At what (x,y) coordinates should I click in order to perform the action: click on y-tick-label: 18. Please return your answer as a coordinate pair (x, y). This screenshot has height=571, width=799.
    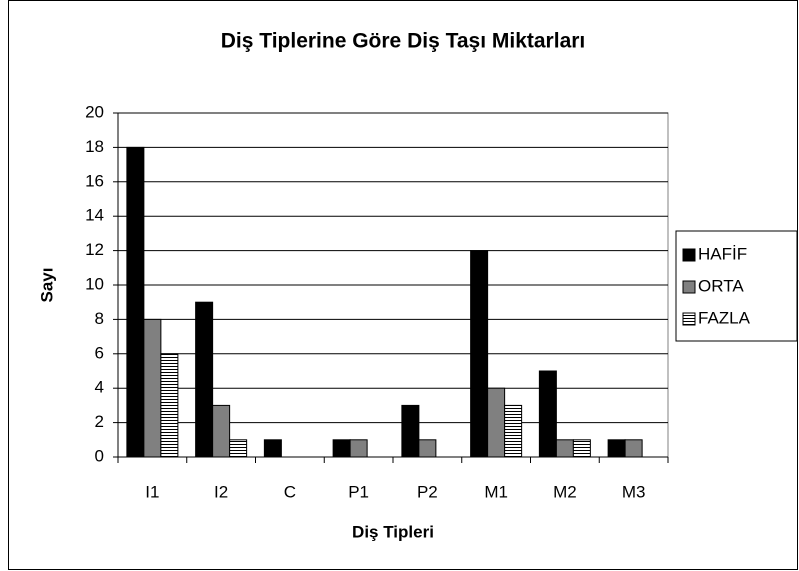
    Looking at the image, I should click on (94, 146).